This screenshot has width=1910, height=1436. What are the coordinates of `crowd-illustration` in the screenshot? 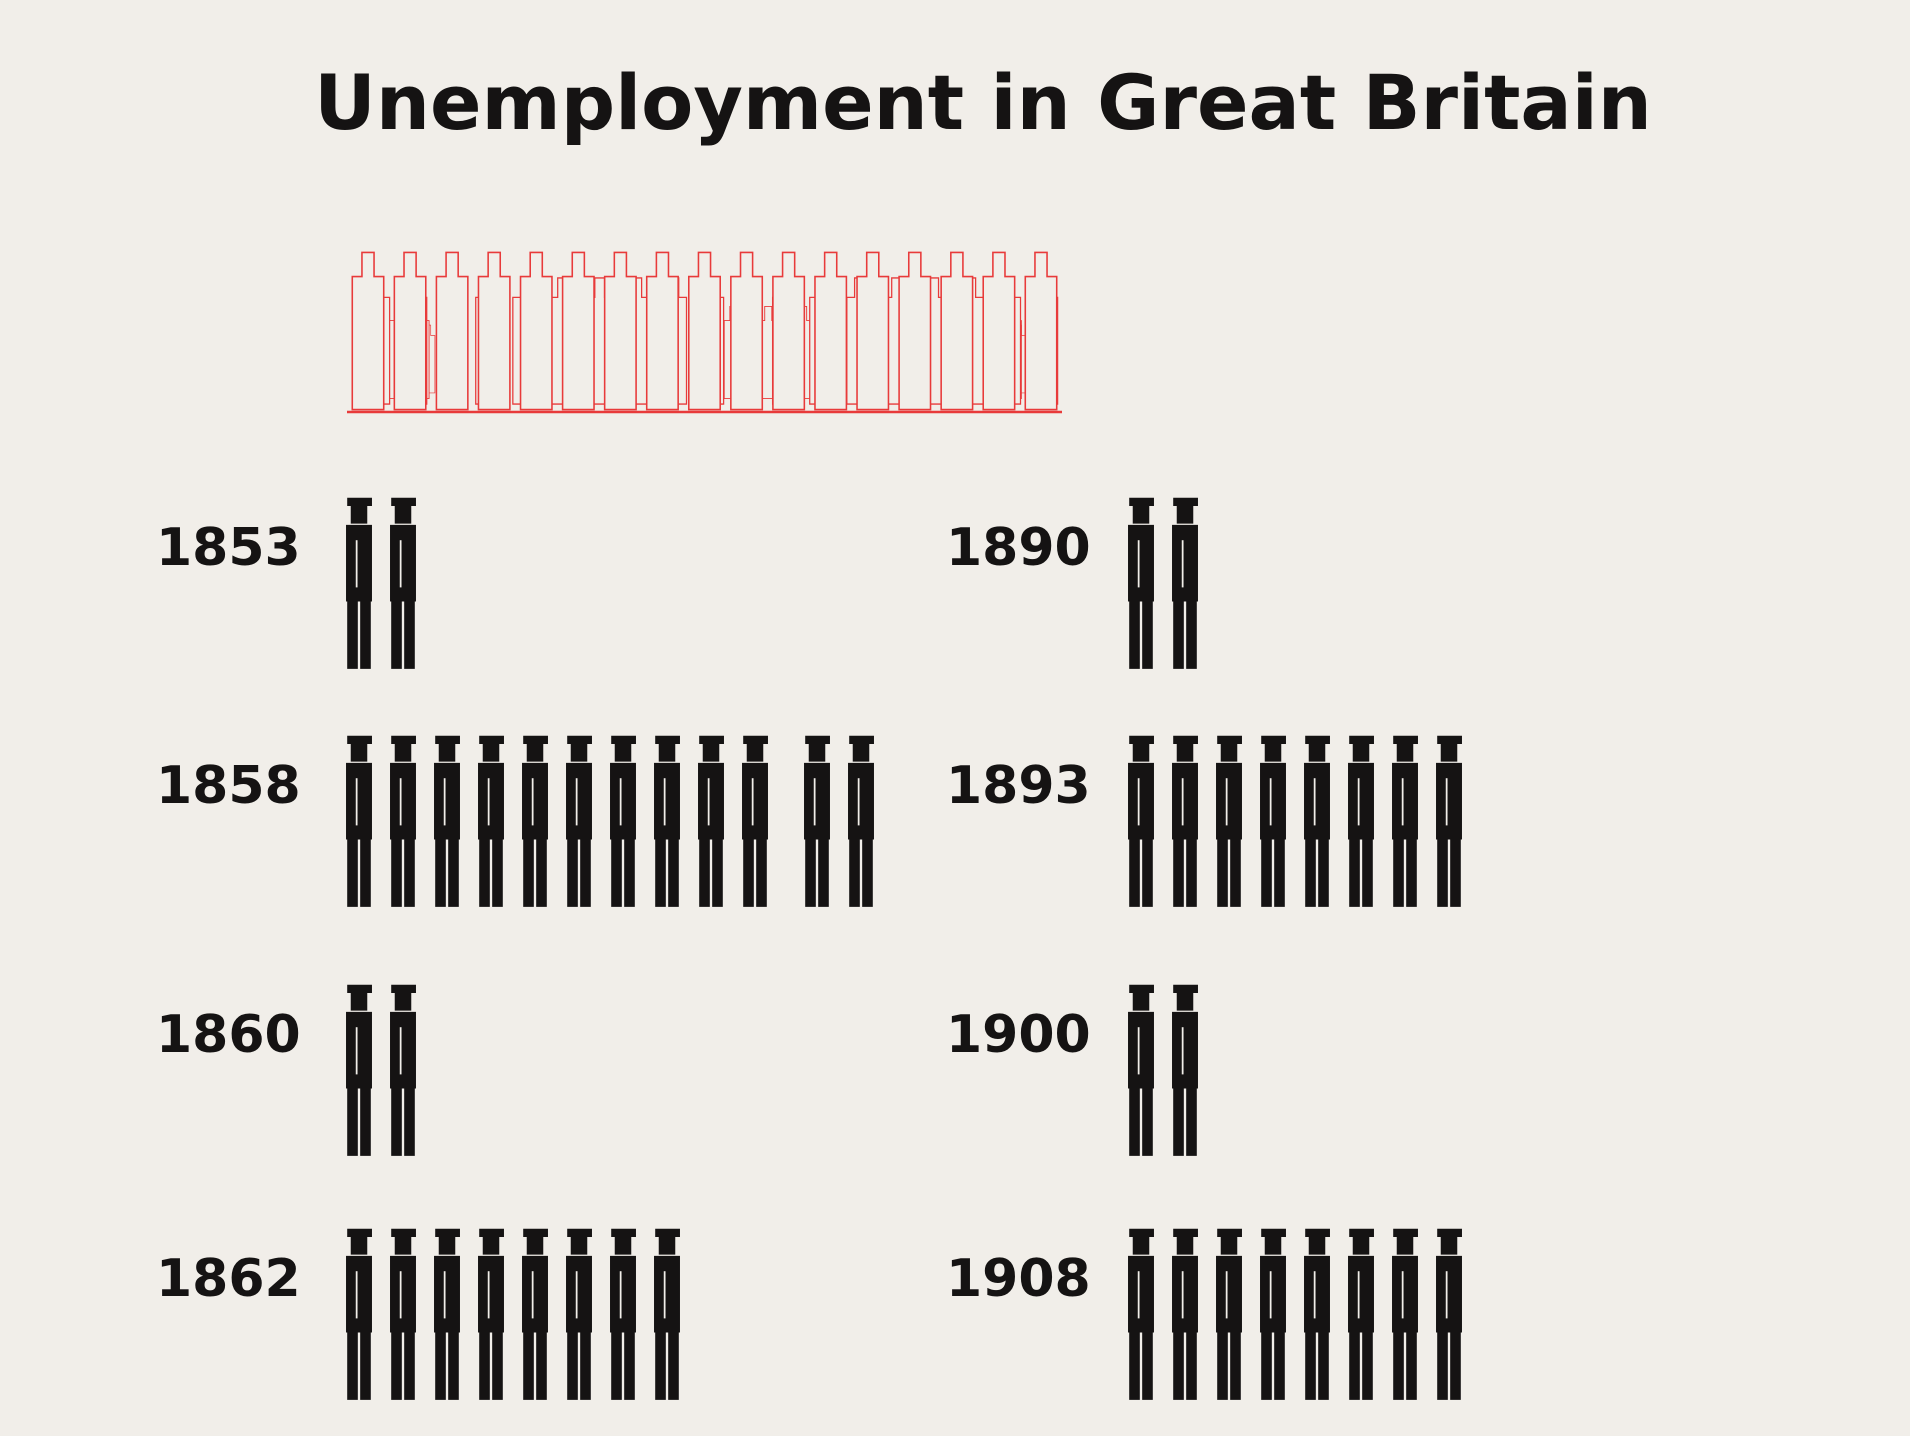 It's located at (704, 332).